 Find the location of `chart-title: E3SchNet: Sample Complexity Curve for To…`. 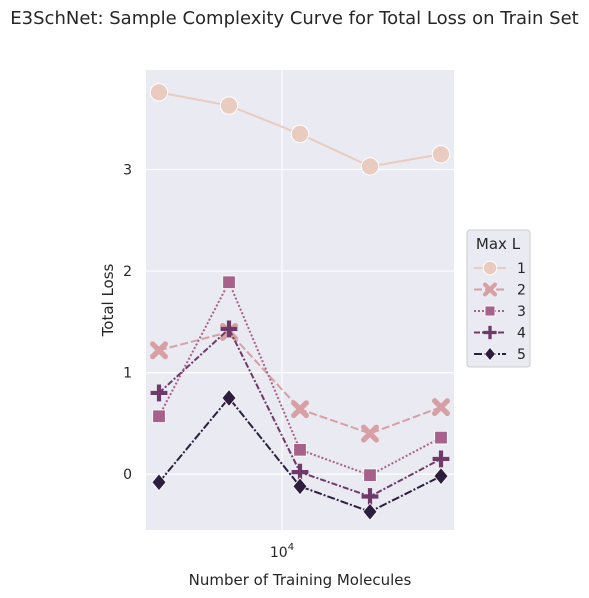

chart-title: E3SchNet: Sample Complexity Curve for To… is located at coordinates (294, 18).